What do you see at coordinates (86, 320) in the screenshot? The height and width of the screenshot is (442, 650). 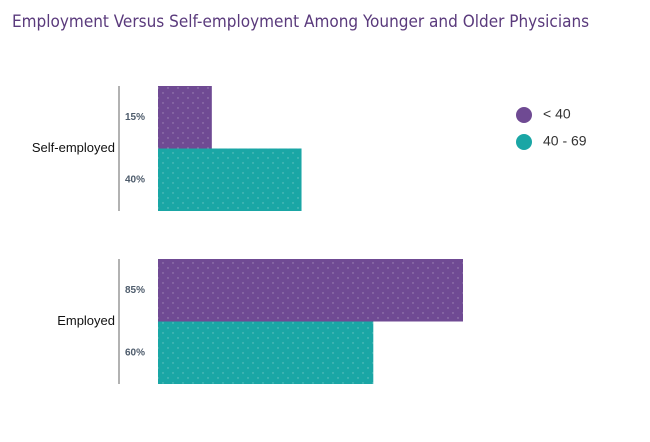 I see `category-label: Employed` at bounding box center [86, 320].